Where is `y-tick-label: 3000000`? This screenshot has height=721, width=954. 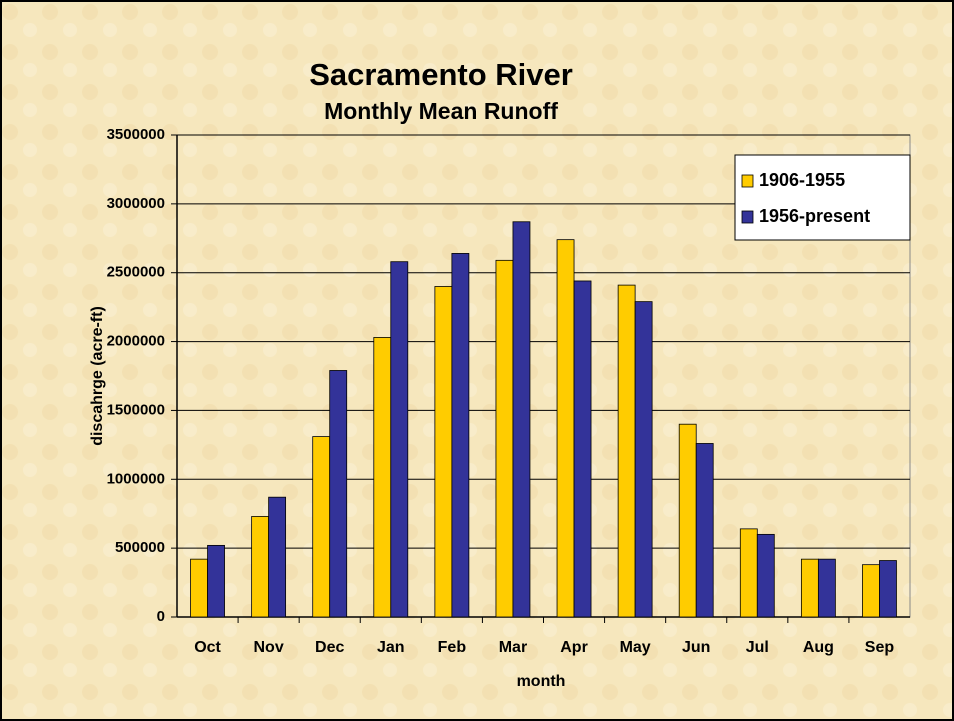 y-tick-label: 3000000 is located at coordinates (136, 203).